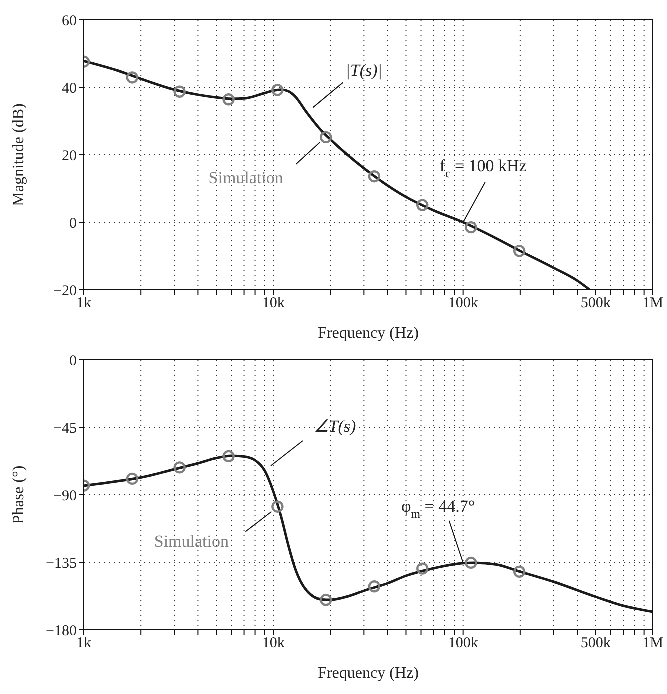 The width and height of the screenshot is (667, 694). I want to click on y-tick-label: 60, so click(69, 21).